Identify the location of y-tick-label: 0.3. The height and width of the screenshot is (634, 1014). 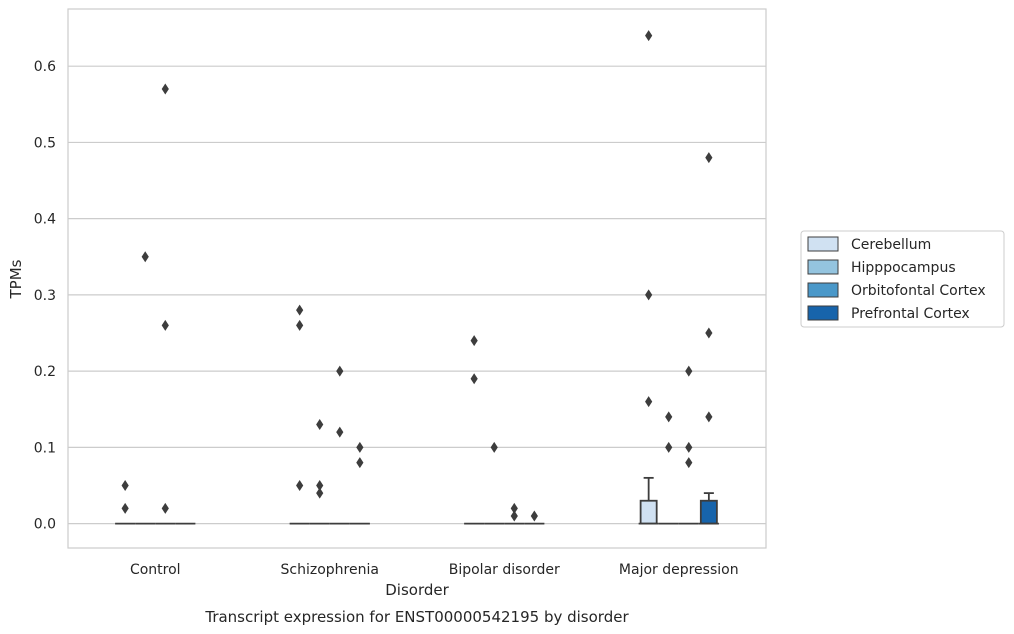
(45, 296).